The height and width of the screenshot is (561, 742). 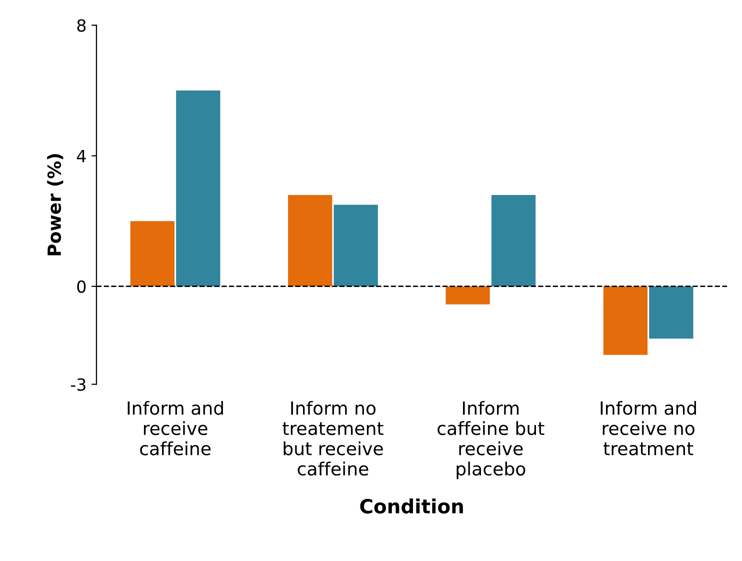 What do you see at coordinates (81, 286) in the screenshot?
I see `y-tick-label: 0` at bounding box center [81, 286].